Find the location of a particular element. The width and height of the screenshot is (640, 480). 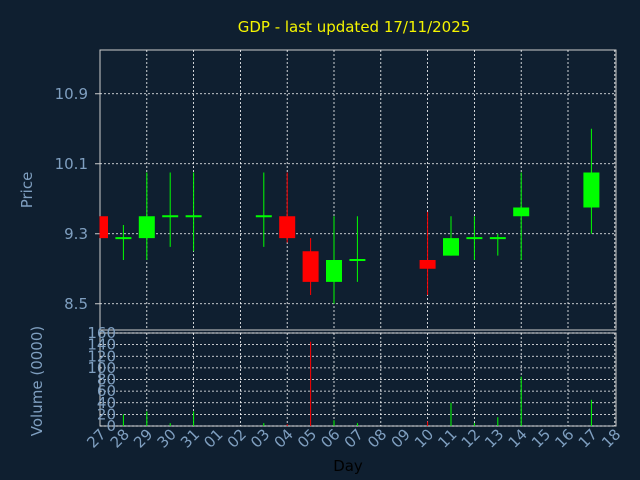

x-tick-label: 08 is located at coordinates (377, 438).